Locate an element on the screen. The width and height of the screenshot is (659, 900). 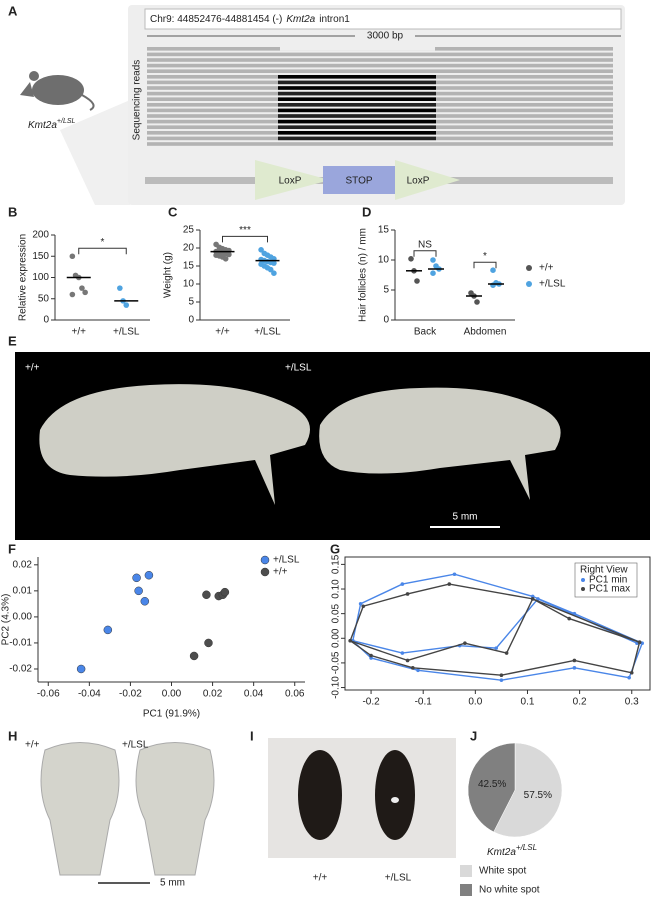
legend-label: PC1 min is located at coordinates (608, 580).